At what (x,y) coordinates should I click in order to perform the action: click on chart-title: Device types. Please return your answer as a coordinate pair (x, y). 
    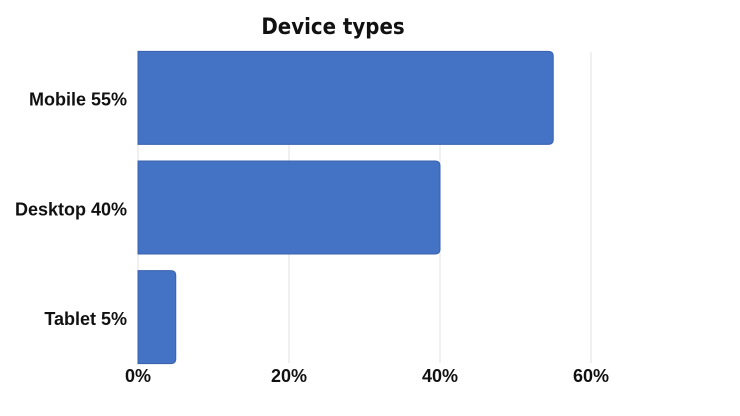
    Looking at the image, I should click on (332, 27).